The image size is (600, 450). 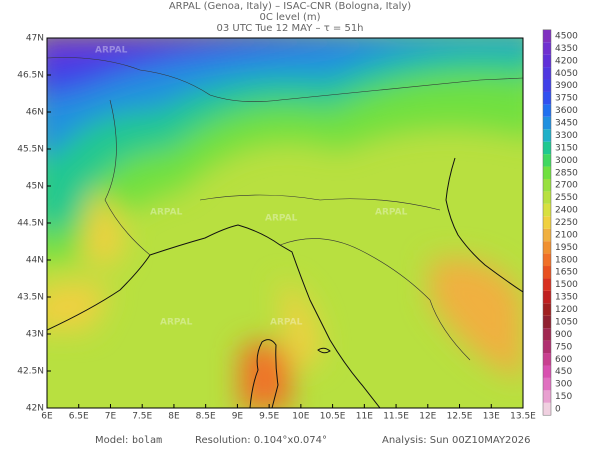 What do you see at coordinates (300, 417) in the screenshot?
I see `lon-label: 10E` at bounding box center [300, 417].